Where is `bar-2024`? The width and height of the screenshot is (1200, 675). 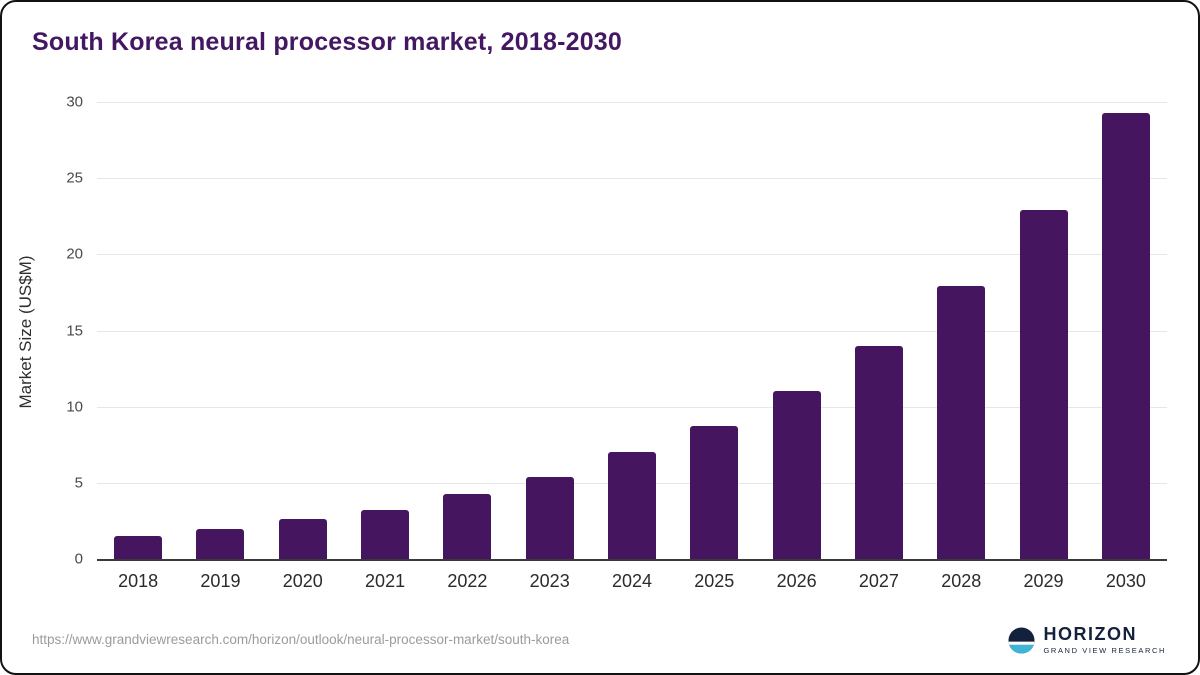
bar-2024 is located at coordinates (632, 505).